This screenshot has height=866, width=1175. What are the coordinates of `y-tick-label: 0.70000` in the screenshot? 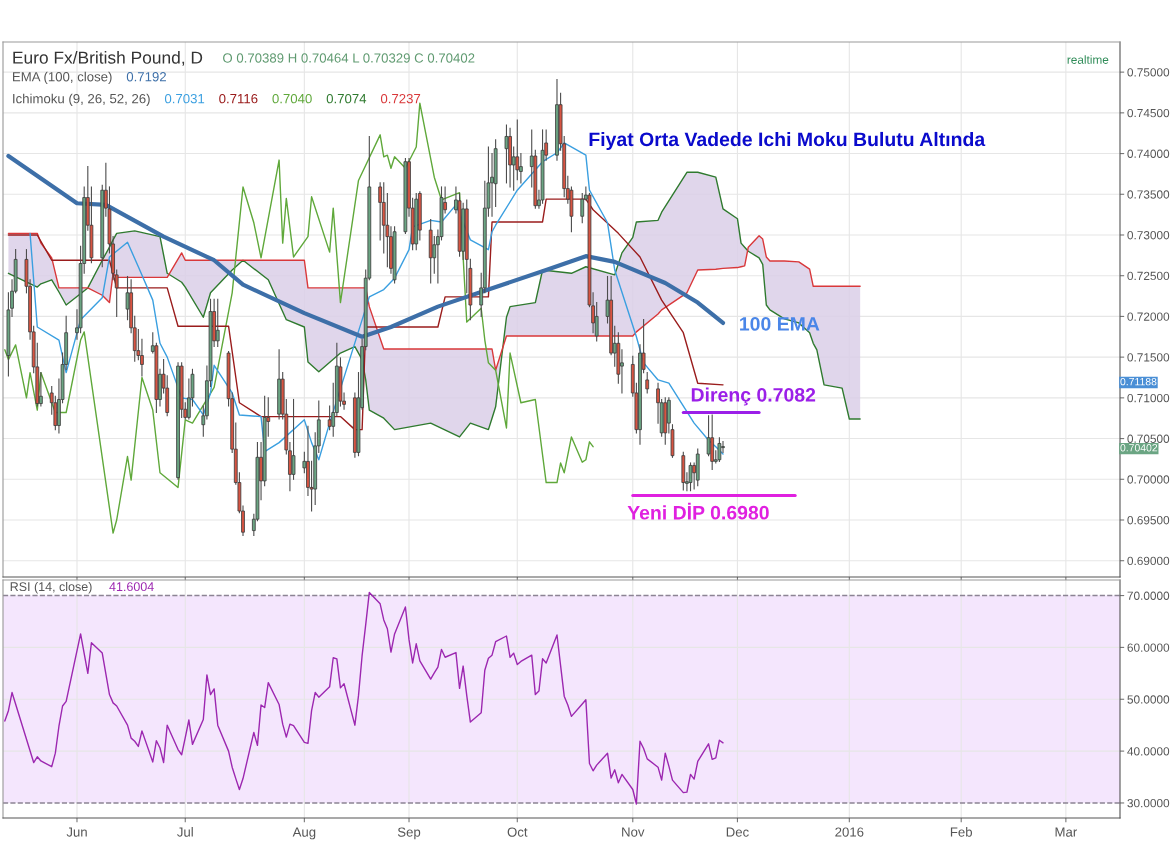 It's located at (1148, 479).